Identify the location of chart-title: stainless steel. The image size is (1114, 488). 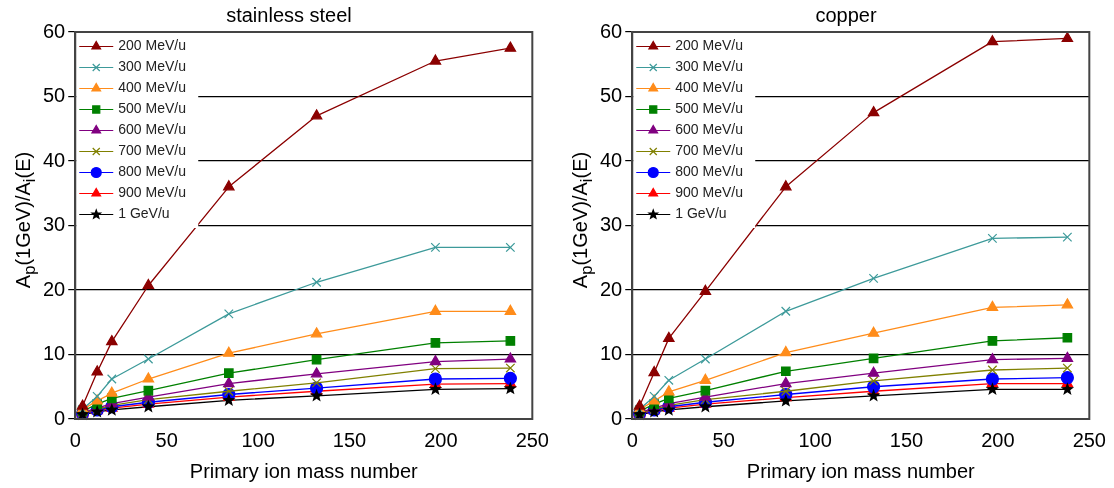
(289, 14).